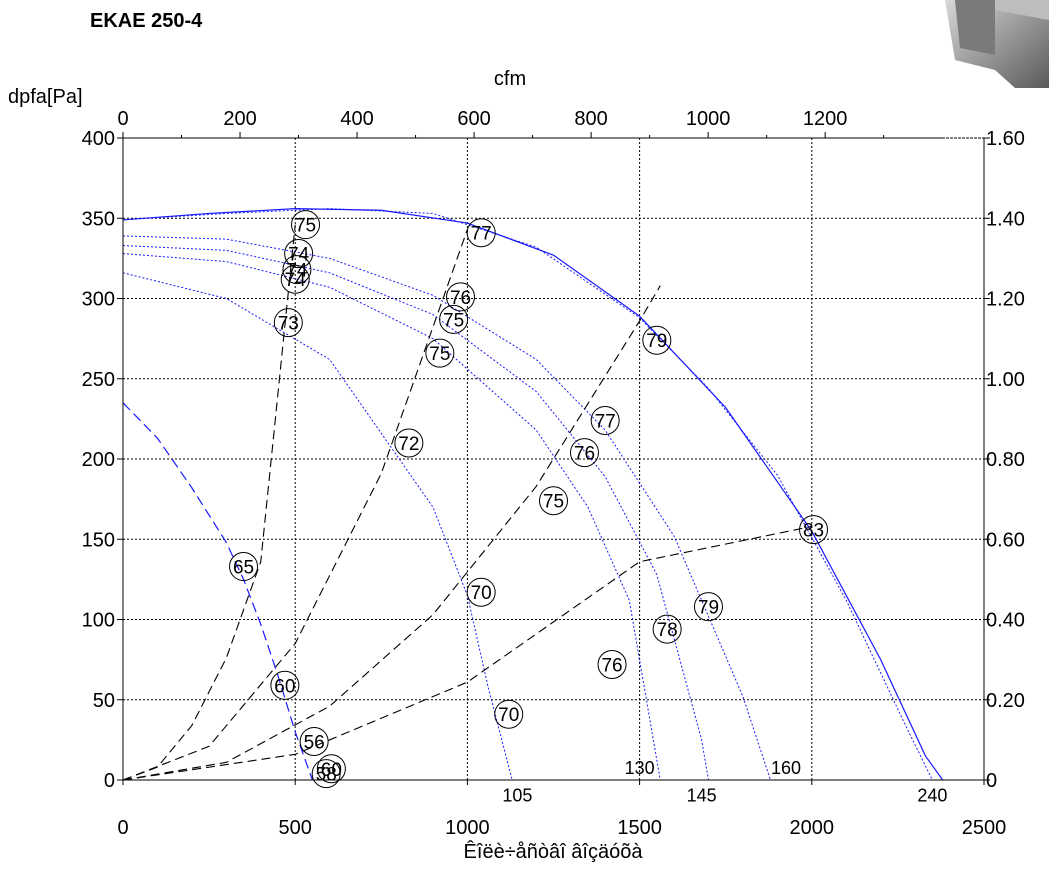 The height and width of the screenshot is (871, 1049). I want to click on y2-tick-label: 0.60, so click(1005, 540).